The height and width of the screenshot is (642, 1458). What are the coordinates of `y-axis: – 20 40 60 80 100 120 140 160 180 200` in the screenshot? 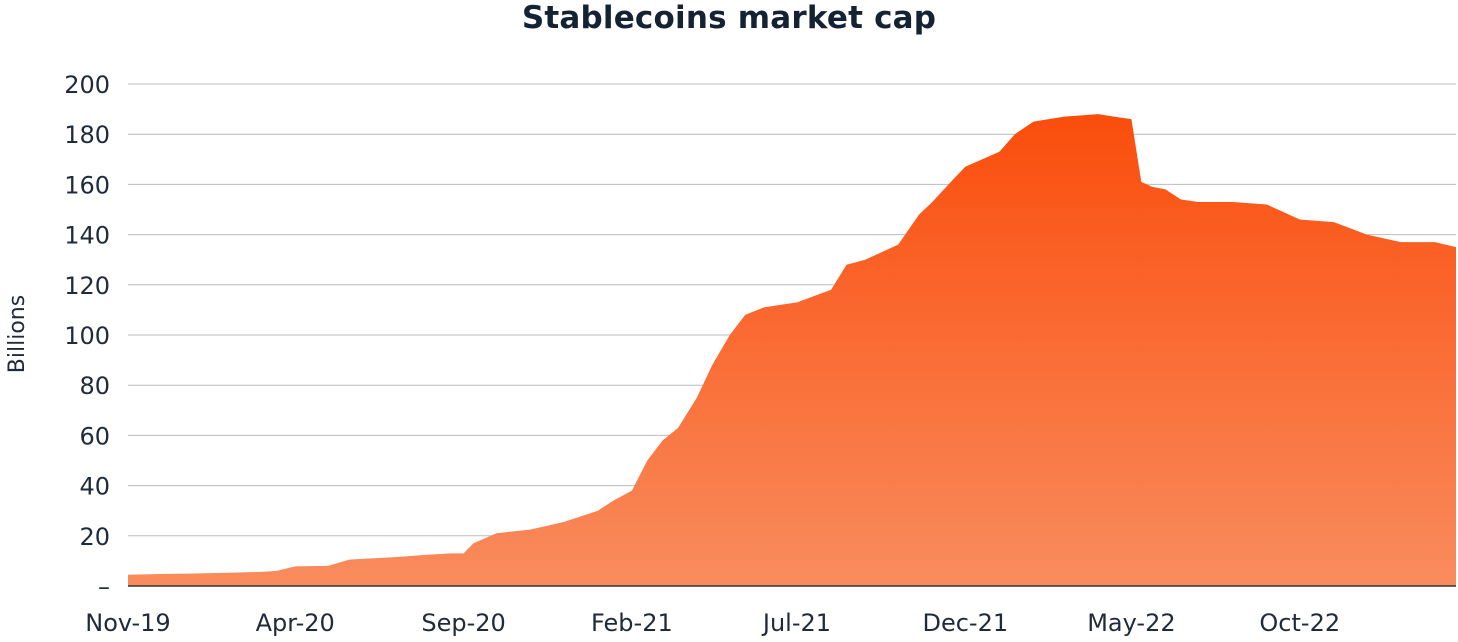 It's located at (87, 336).